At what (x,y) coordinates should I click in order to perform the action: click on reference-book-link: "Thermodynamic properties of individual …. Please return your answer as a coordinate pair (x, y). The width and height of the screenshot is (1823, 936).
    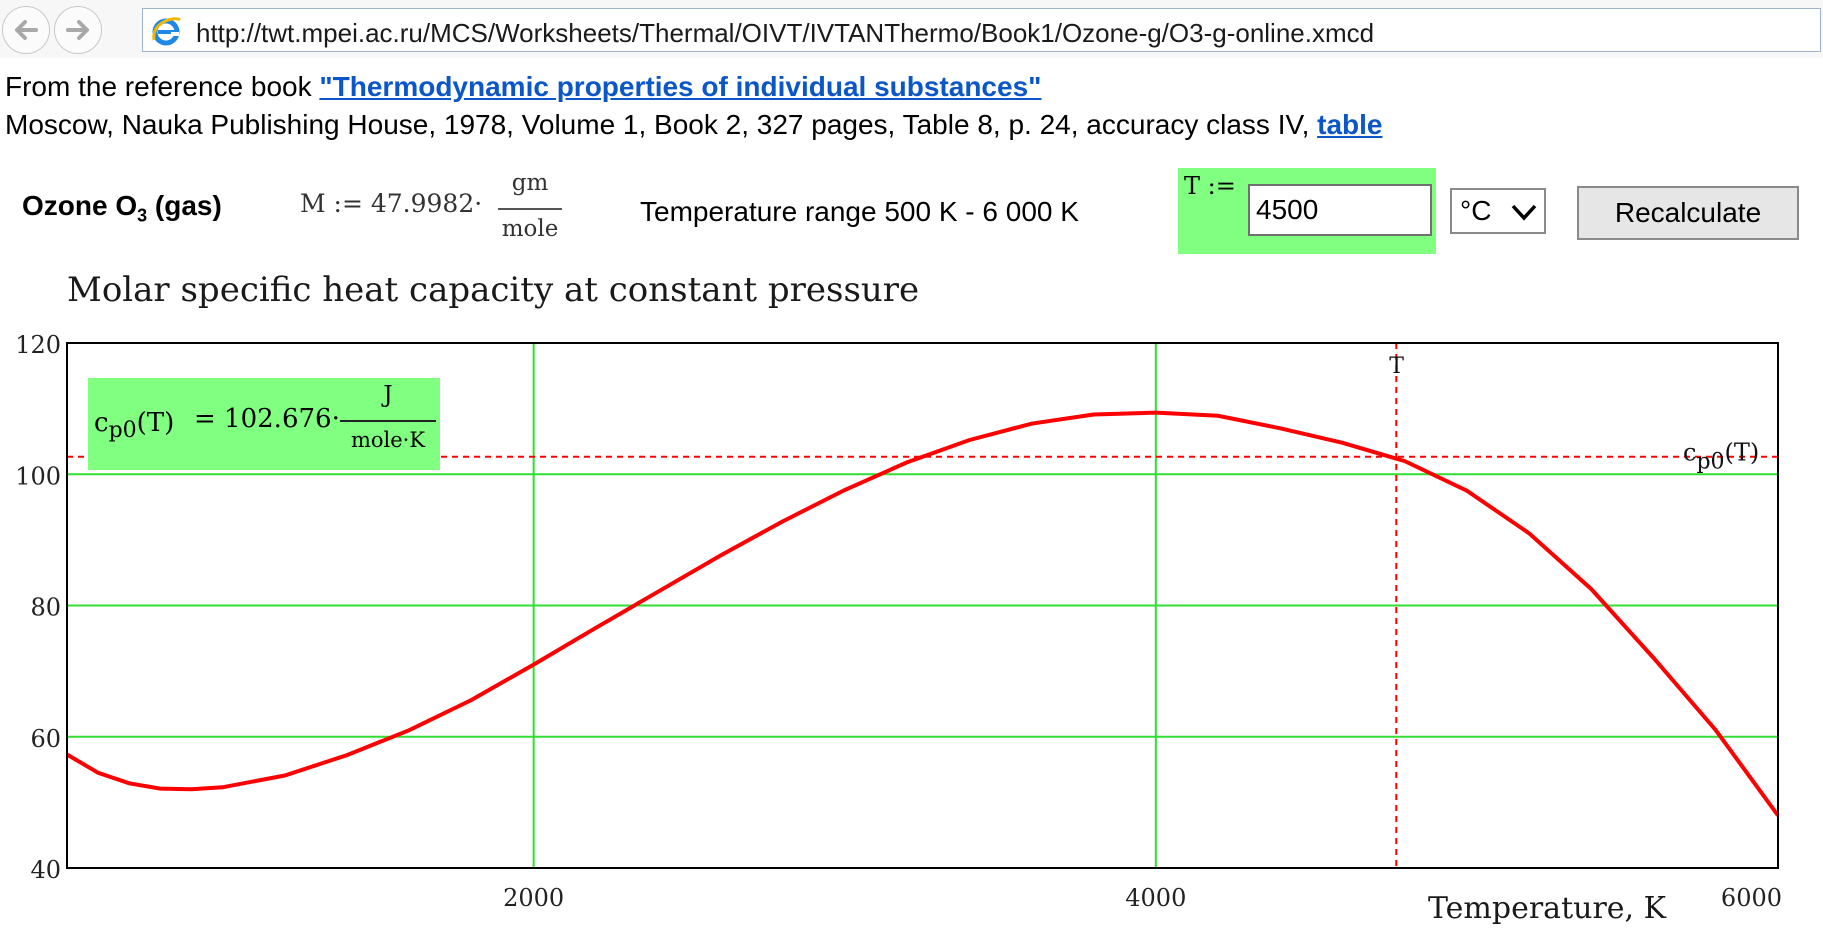
    Looking at the image, I should click on (680, 86).